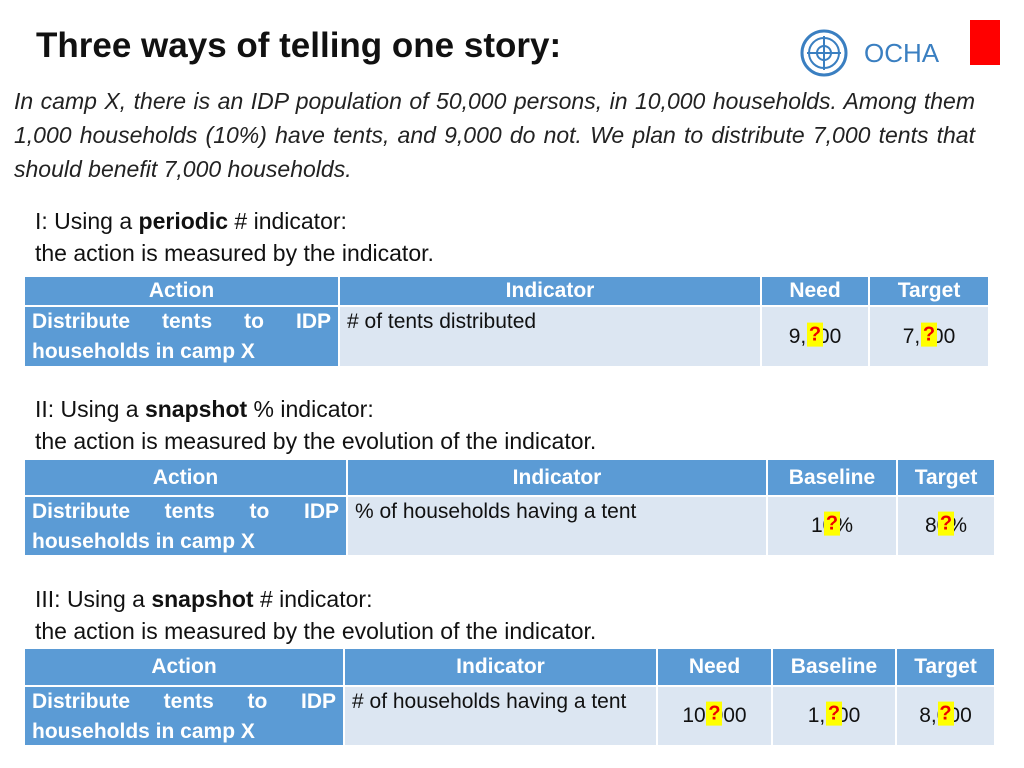 This screenshot has height=768, width=1024. I want to click on section-heading: II: Using a snapshot % indicator:, so click(204, 409).